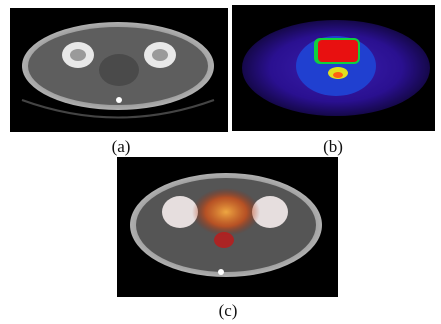 The image size is (441, 324). What do you see at coordinates (226, 212) in the screenshot?
I see `fused-uptake` at bounding box center [226, 212].